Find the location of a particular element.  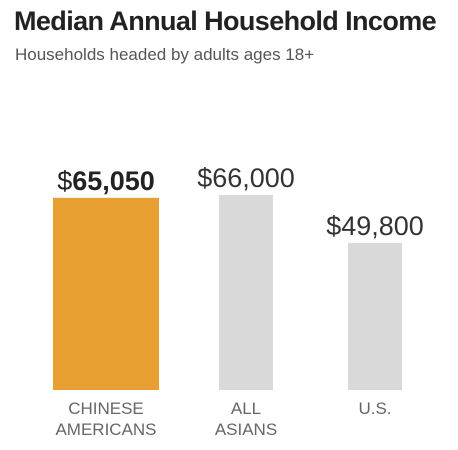

category-label-1-0: ALL is located at coordinates (246, 408).